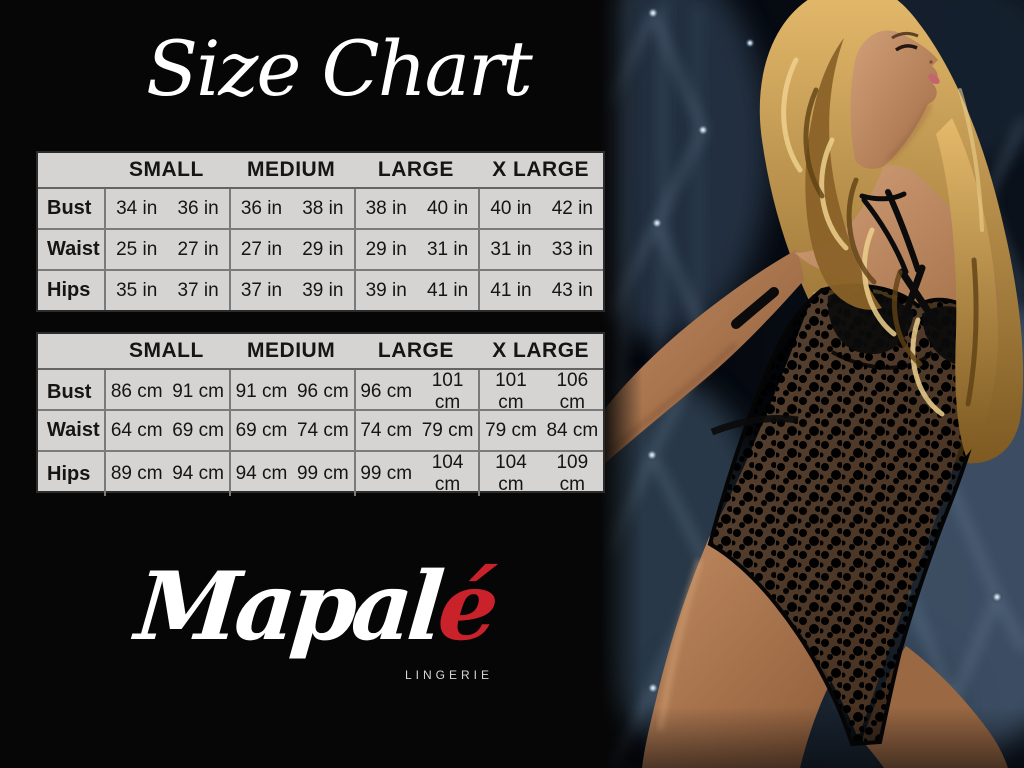 Image resolution: width=1024 pixels, height=768 pixels. Describe the element at coordinates (291, 474) in the screenshot. I see `measurement-cell: 94 cm 99 cm` at that location.